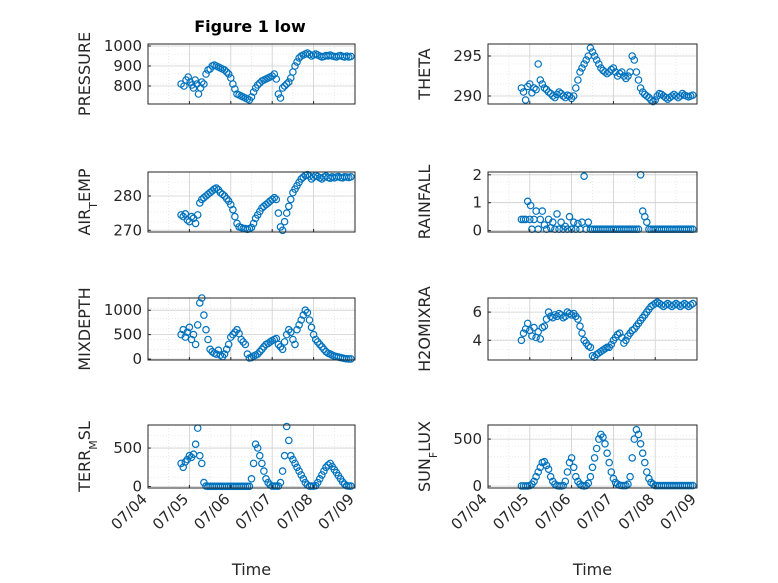 The width and height of the screenshot is (778, 583). Describe the element at coordinates (137, 486) in the screenshot. I see `y-tick-label: 0` at that location.